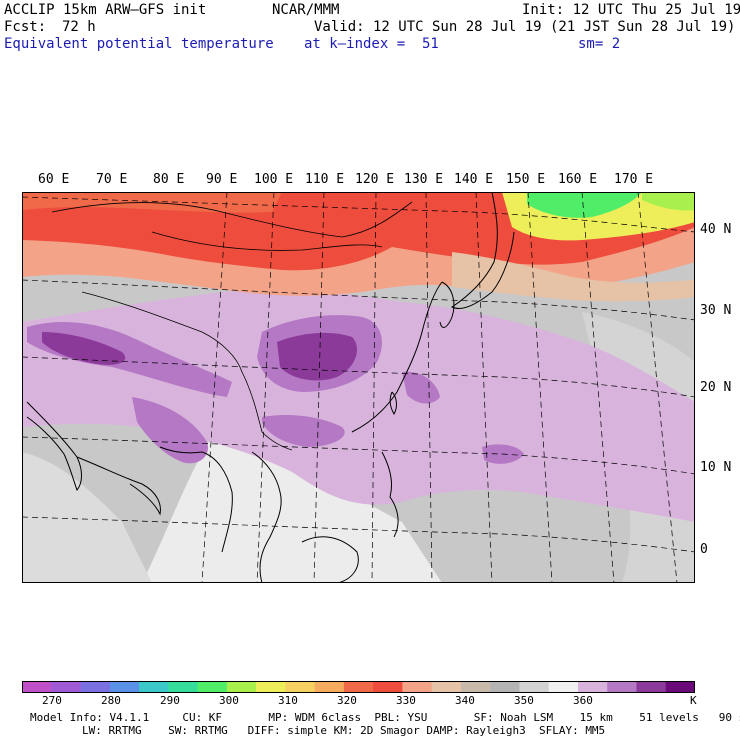  What do you see at coordinates (716, 229) in the screenshot?
I see `lat-label-40n: 40 N` at bounding box center [716, 229].